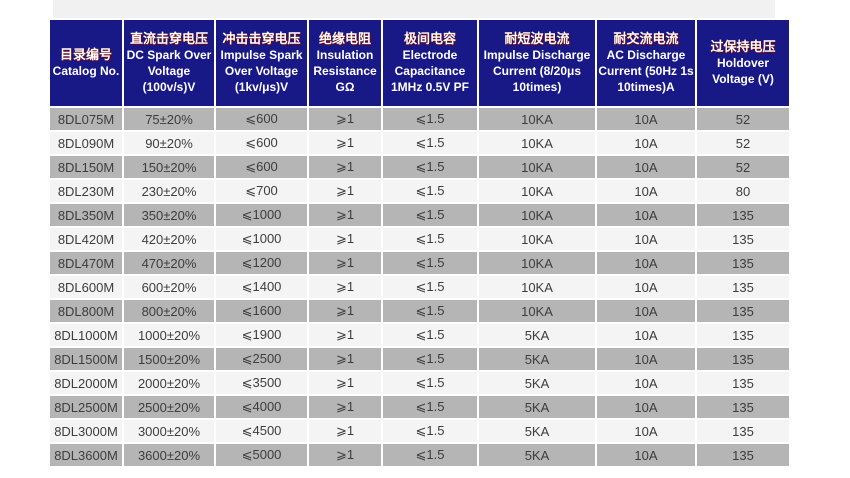  What do you see at coordinates (345, 63) in the screenshot?
I see `header-cell-3: 绝缘电阻 Insulation Resistance GΩ` at bounding box center [345, 63].